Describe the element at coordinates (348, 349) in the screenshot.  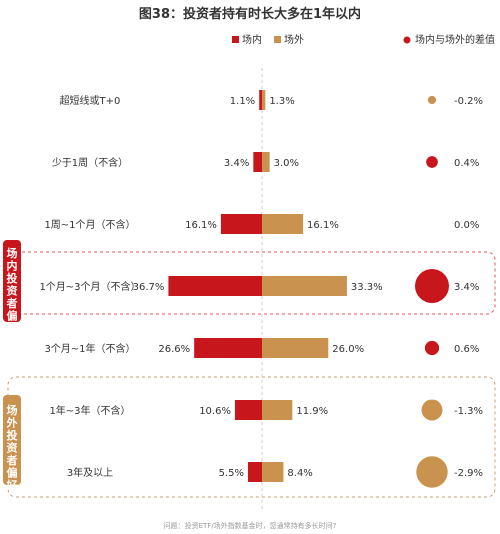
I see `value-label-outside: 26.0%` at that location.